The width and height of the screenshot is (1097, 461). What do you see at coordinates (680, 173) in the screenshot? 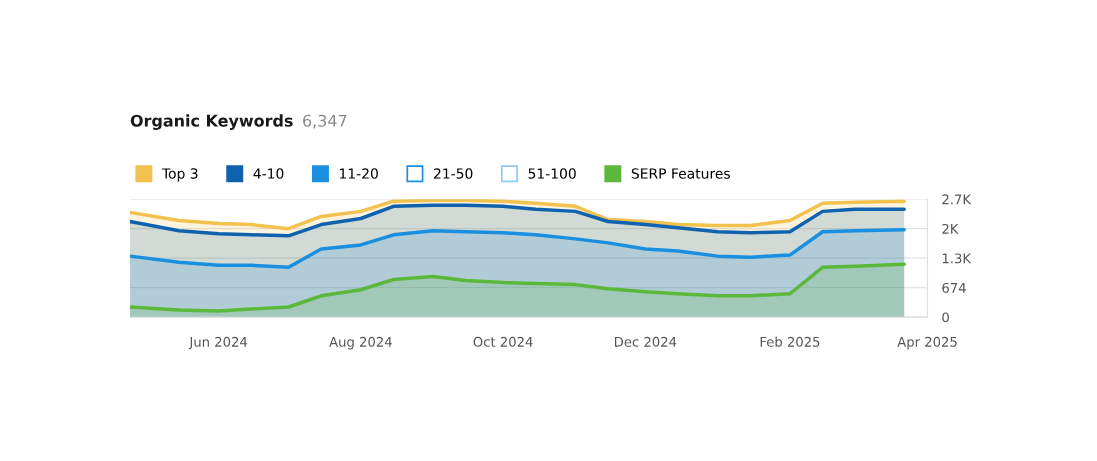
I see `legend-label: SERP Features` at bounding box center [680, 173].